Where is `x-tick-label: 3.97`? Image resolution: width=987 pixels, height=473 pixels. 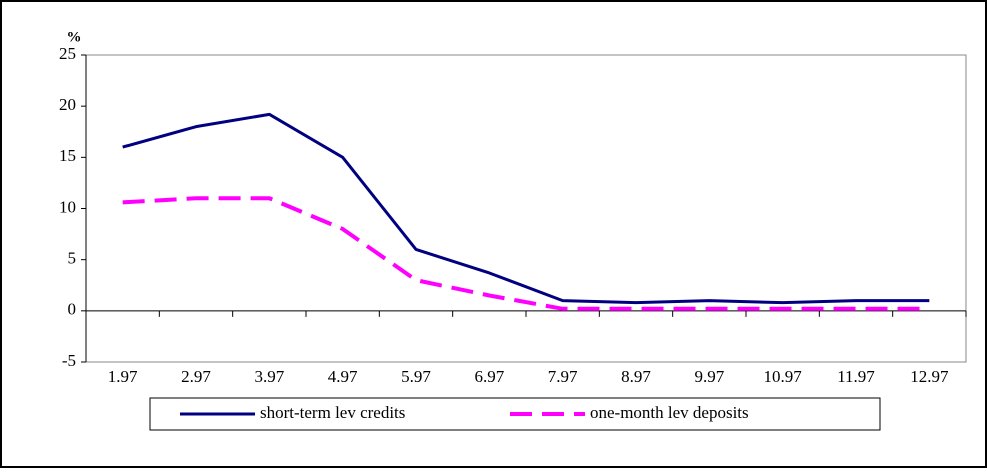
x-tick-label: 3.97 is located at coordinates (269, 376).